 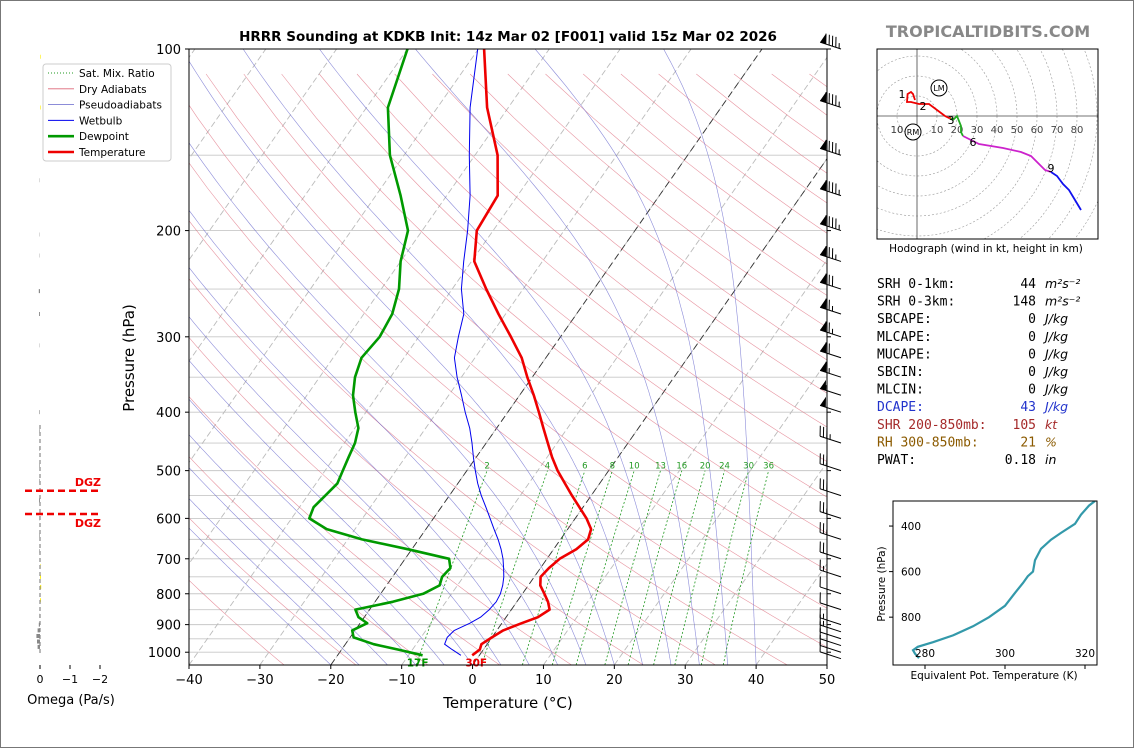 What do you see at coordinates (951, 120) in the screenshot?
I see `hodograph-height-label: 3` at bounding box center [951, 120].